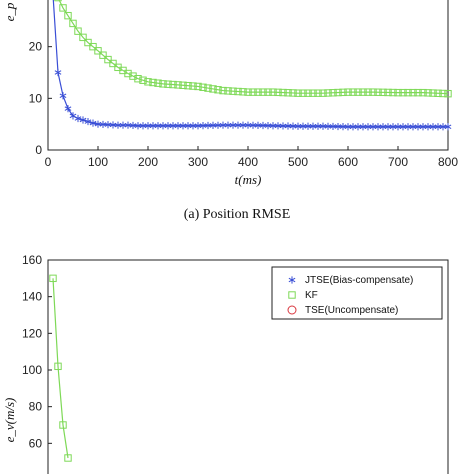  I want to click on legend-label-tse: TSE(Uncompensate), so click(351, 310).